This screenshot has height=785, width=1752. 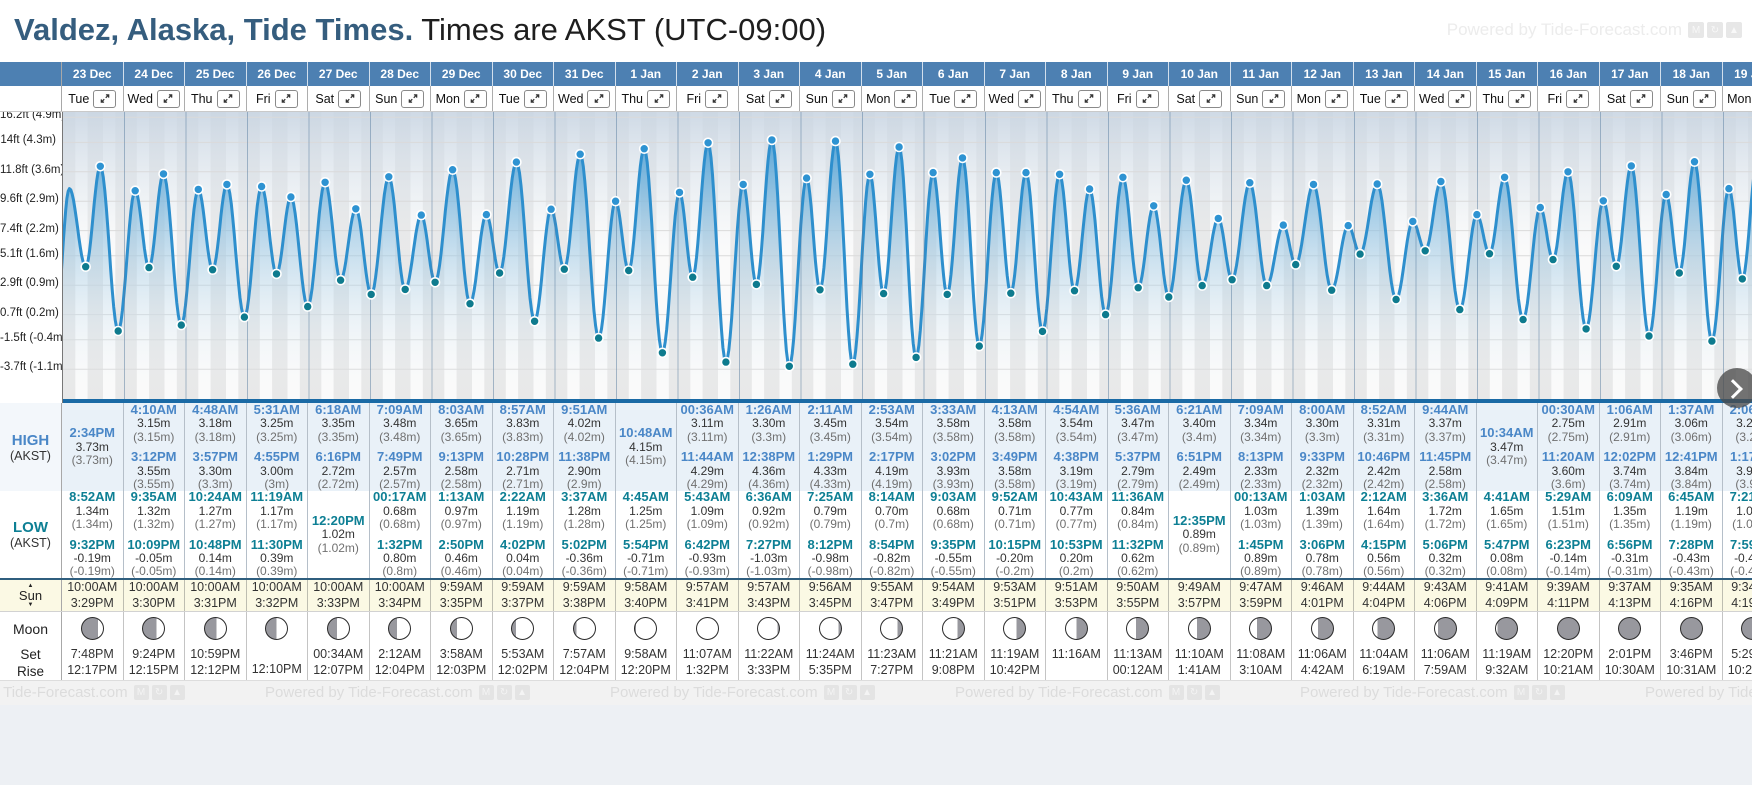 I want to click on tide-height-paren: (3.6m), so click(x=1568, y=484).